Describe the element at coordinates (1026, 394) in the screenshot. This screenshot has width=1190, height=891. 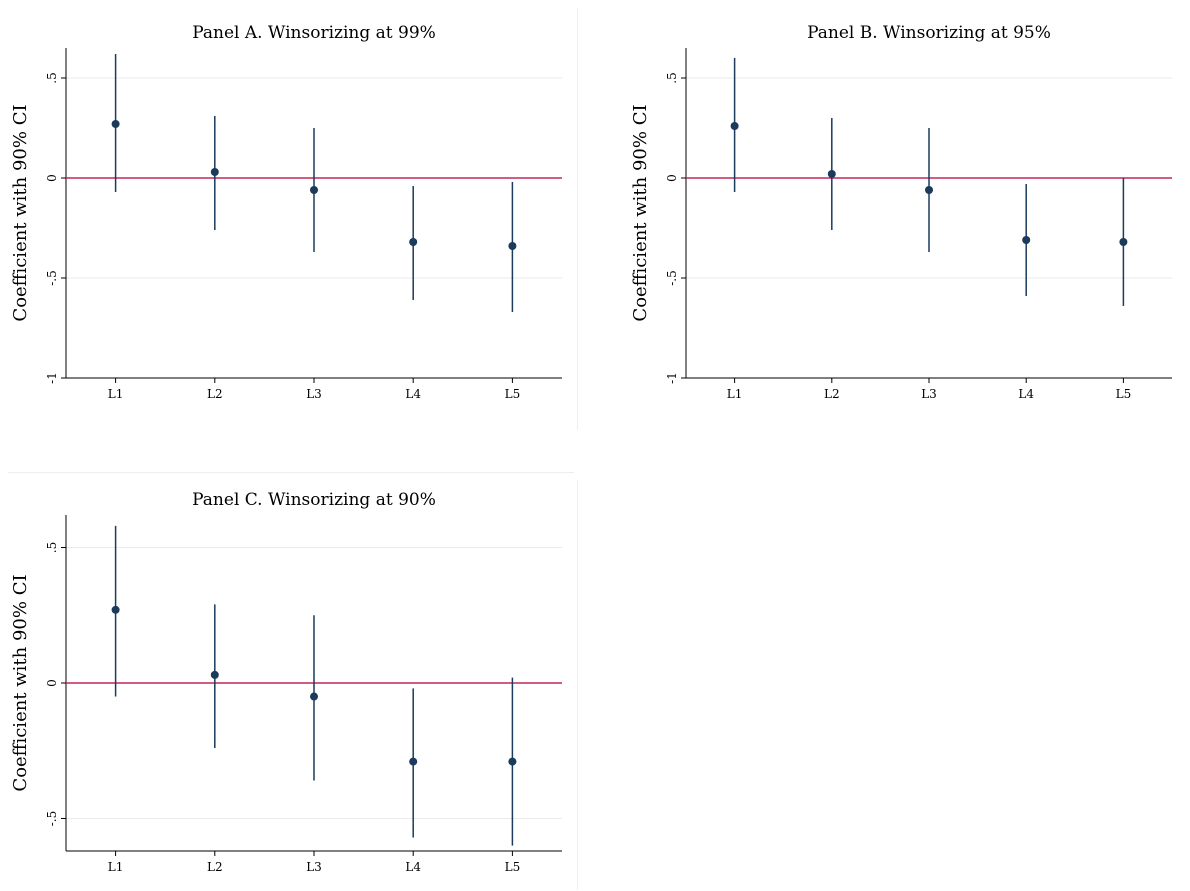
I see `chart-panel-b-x-tick-label: L4` at that location.